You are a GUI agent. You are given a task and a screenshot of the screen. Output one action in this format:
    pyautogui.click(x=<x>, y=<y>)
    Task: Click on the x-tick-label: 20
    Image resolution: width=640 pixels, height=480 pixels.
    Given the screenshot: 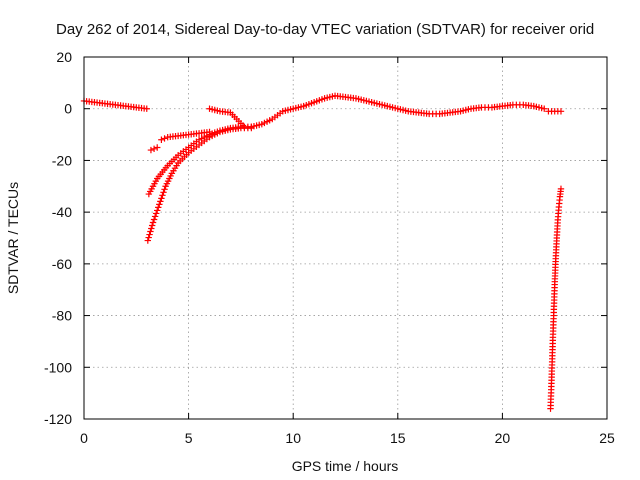 What is the action you would take?
    pyautogui.click(x=503, y=438)
    